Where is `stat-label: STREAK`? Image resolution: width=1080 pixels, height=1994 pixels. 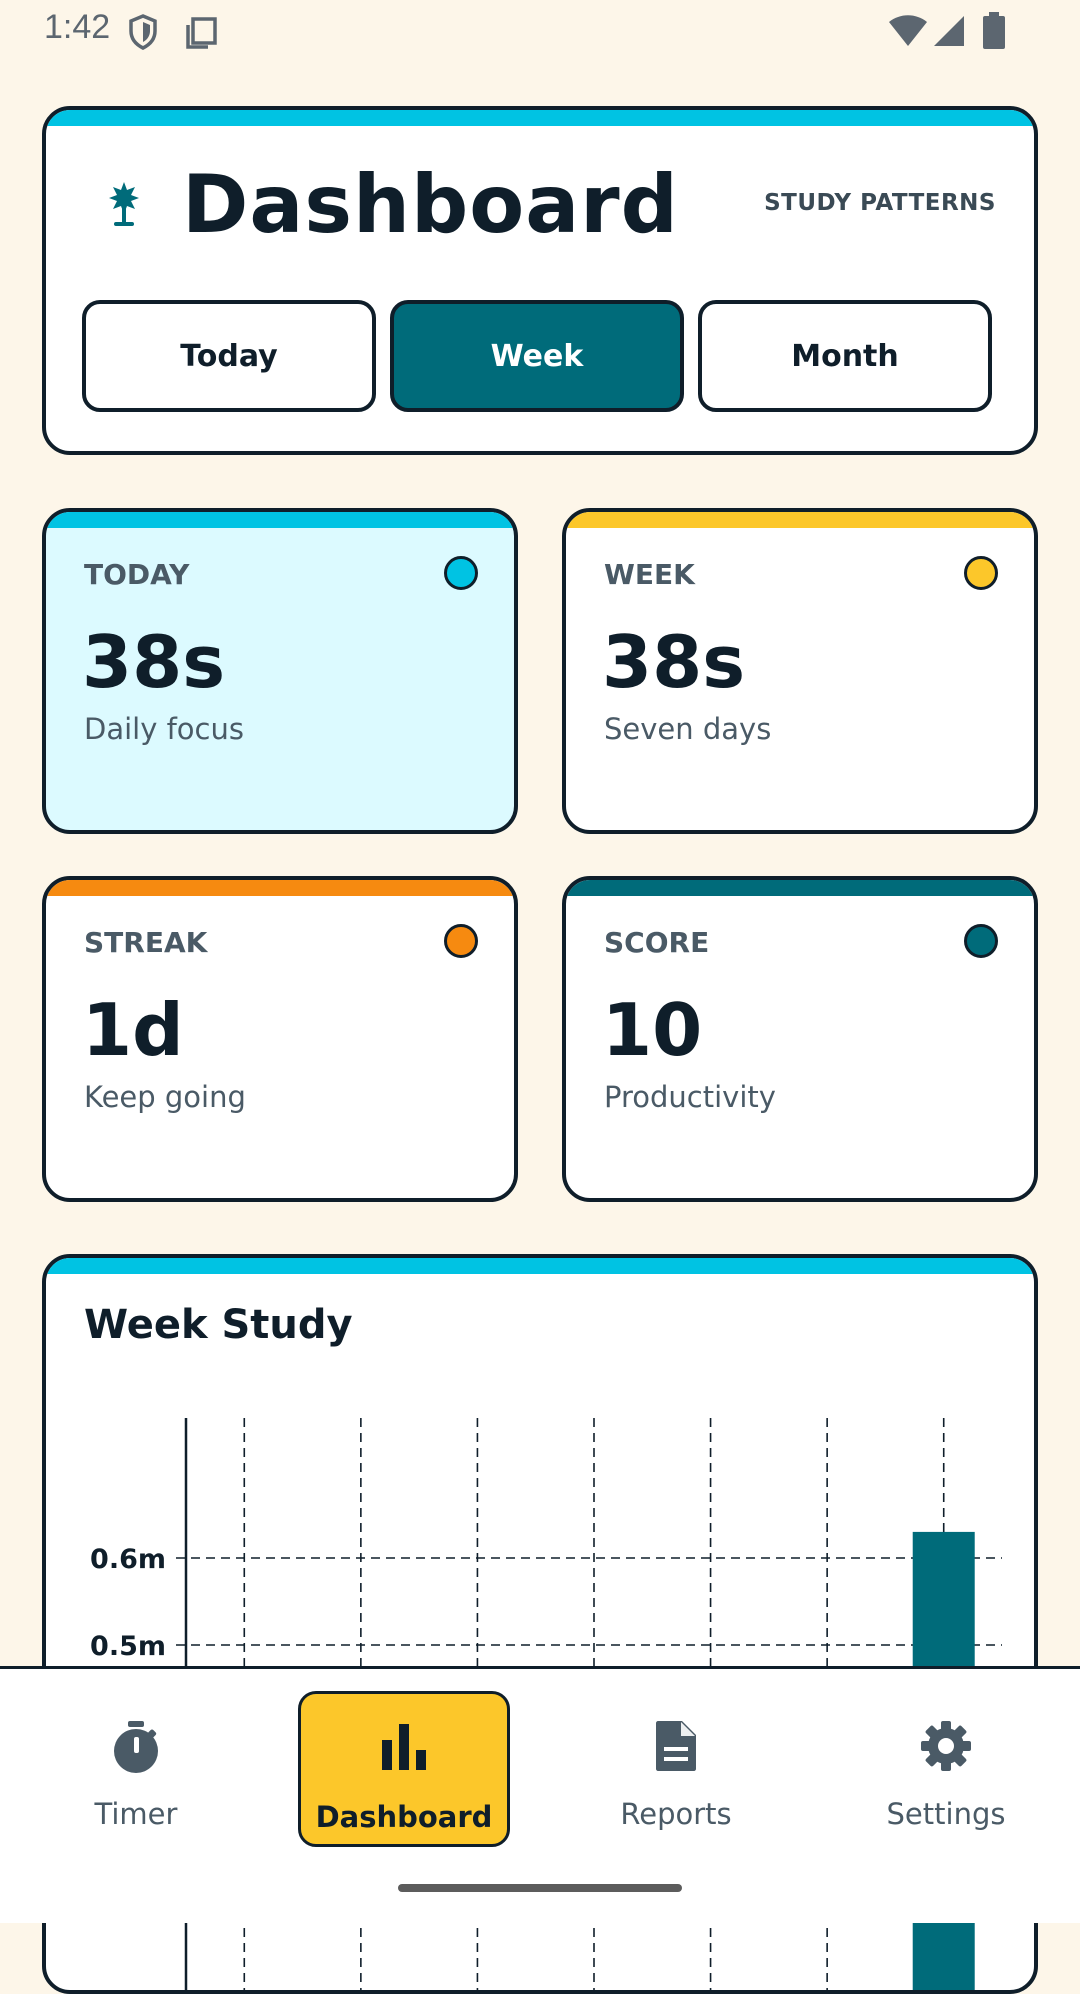 stat-label: STREAK is located at coordinates (146, 942).